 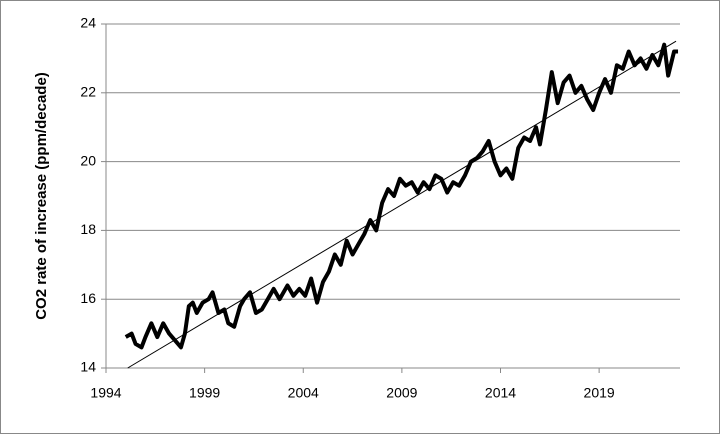 What do you see at coordinates (88, 23) in the screenshot?
I see `y-tick-label: 24` at bounding box center [88, 23].